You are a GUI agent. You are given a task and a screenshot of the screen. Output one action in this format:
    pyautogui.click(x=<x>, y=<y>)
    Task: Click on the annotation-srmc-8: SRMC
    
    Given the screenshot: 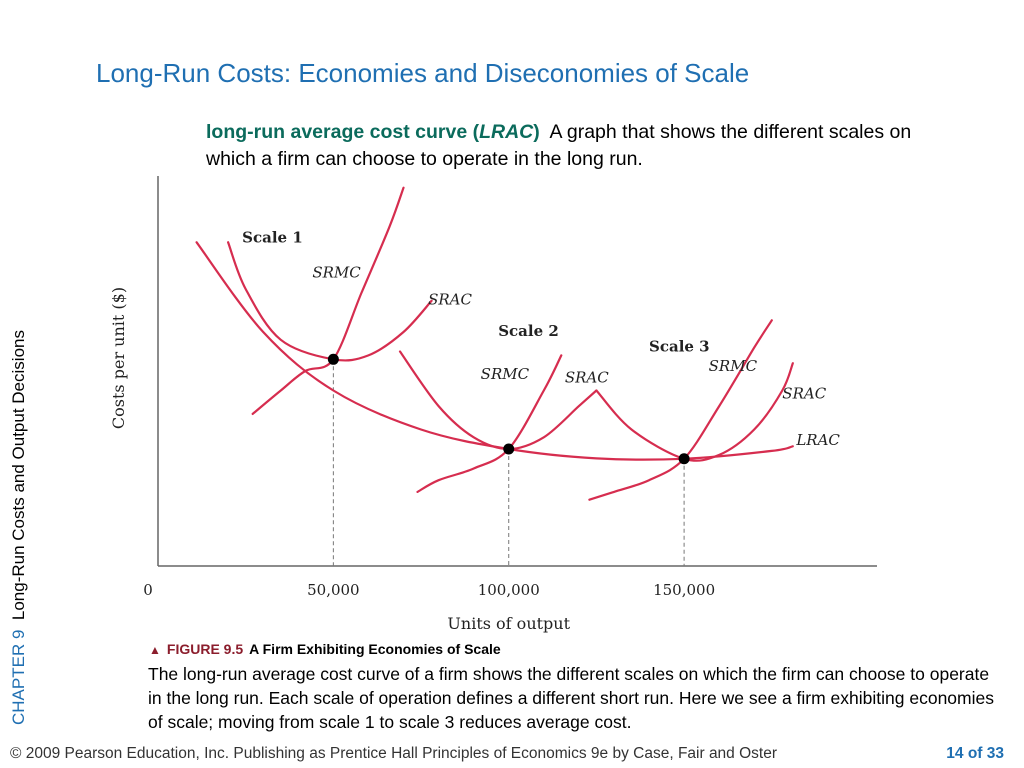 What is the action you would take?
    pyautogui.click(x=733, y=366)
    